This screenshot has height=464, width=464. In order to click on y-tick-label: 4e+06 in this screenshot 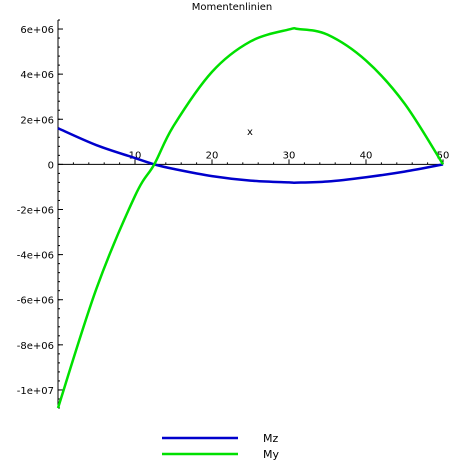, I will do `click(37, 75)`.